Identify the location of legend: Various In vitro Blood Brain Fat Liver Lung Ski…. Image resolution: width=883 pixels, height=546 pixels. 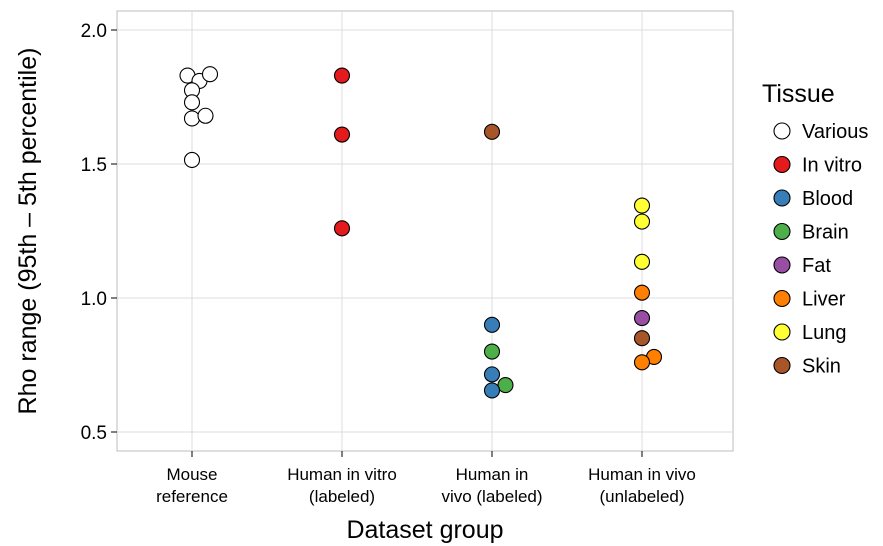
(820, 249).